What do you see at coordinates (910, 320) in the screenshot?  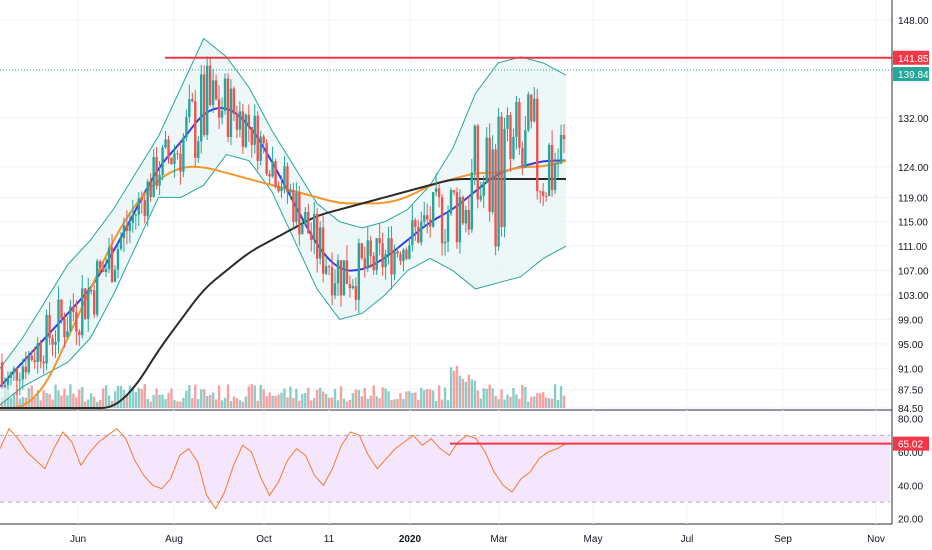 I see `price-tick-label: 99.00` at bounding box center [910, 320].